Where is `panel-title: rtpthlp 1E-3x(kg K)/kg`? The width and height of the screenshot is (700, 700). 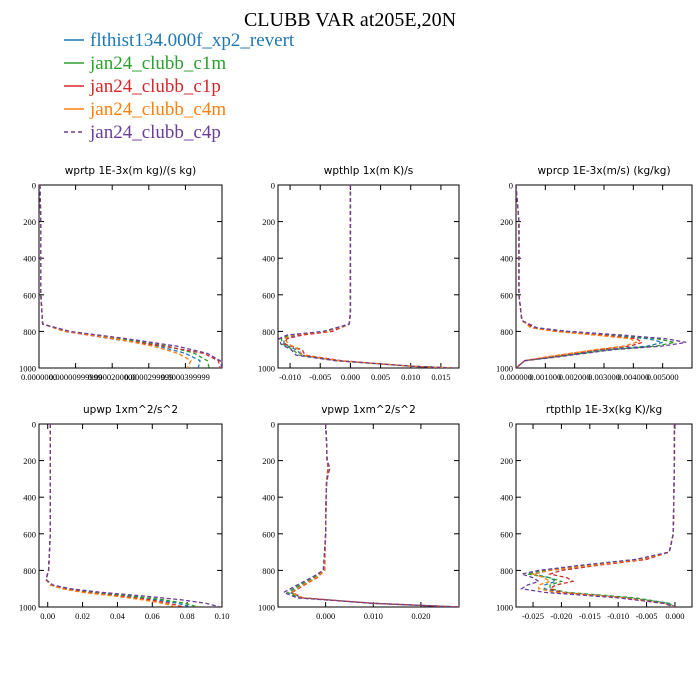
panel-title: rtpthlp 1E-3x(kg K)/kg is located at coordinates (604, 410).